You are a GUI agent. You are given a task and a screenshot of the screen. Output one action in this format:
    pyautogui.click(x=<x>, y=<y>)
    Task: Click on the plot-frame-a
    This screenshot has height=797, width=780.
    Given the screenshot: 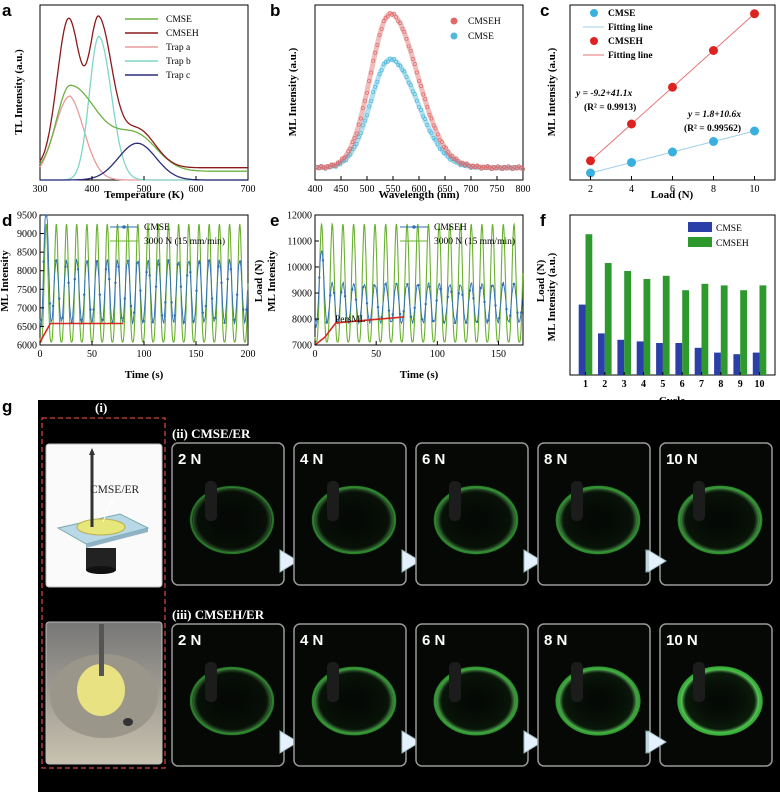 What is the action you would take?
    pyautogui.click(x=144, y=92)
    